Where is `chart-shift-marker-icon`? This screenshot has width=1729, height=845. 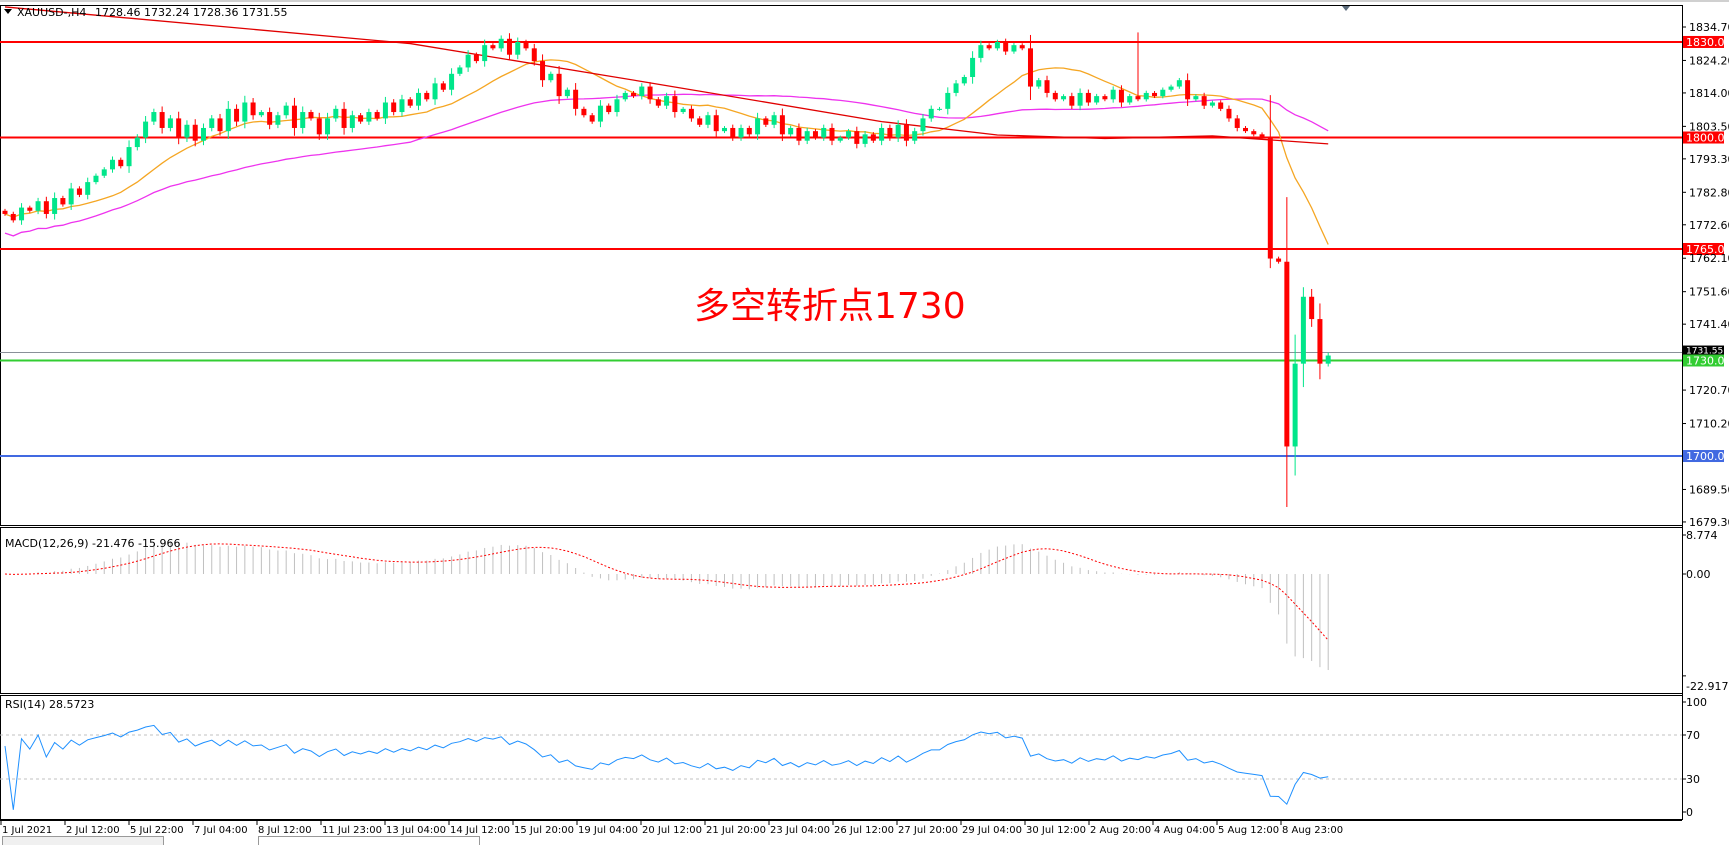 chart-shift-marker-icon is located at coordinates (1346, 8).